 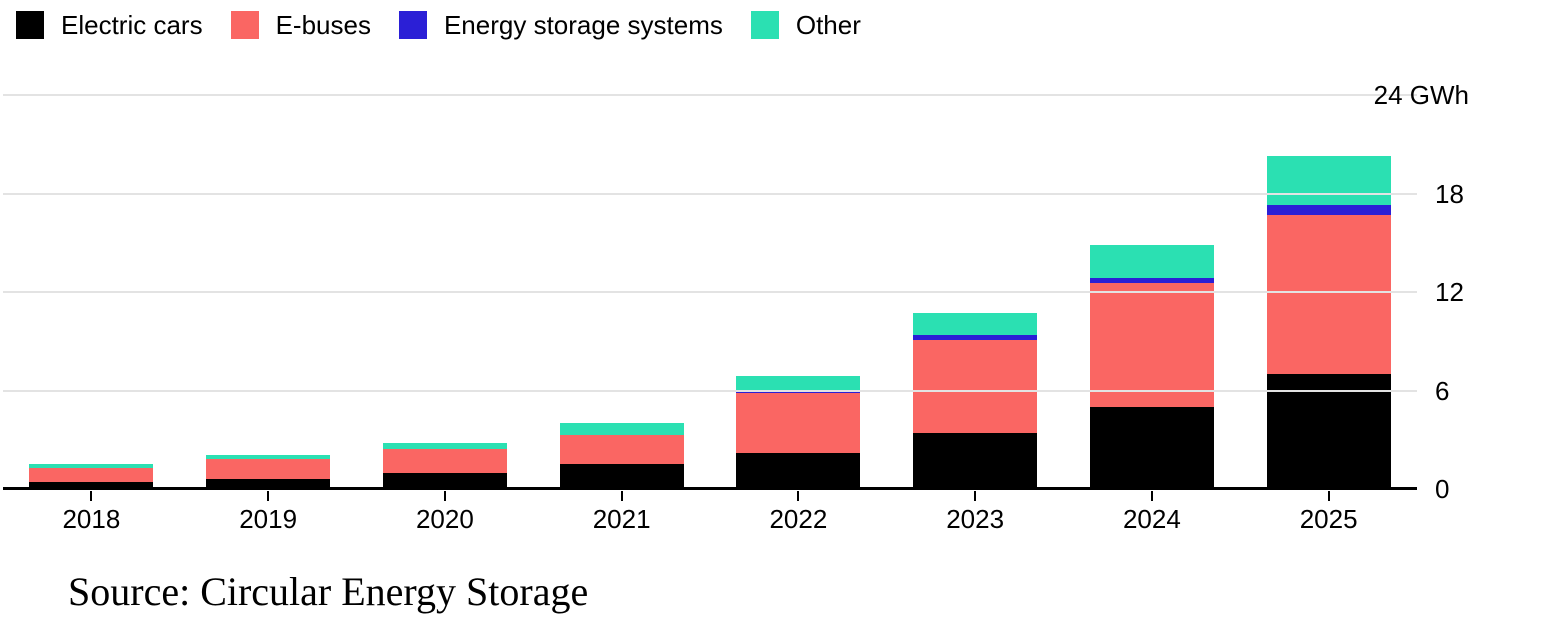 What do you see at coordinates (268, 496) in the screenshot?
I see `x-axis-tick-2019` at bounding box center [268, 496].